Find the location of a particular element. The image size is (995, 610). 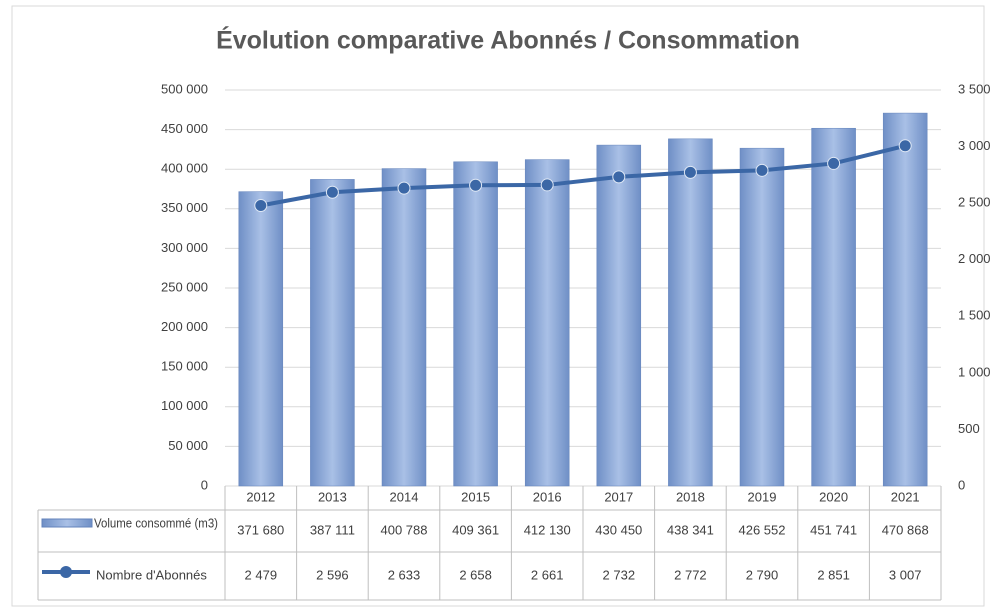

table-value: 387 111 is located at coordinates (332, 529).